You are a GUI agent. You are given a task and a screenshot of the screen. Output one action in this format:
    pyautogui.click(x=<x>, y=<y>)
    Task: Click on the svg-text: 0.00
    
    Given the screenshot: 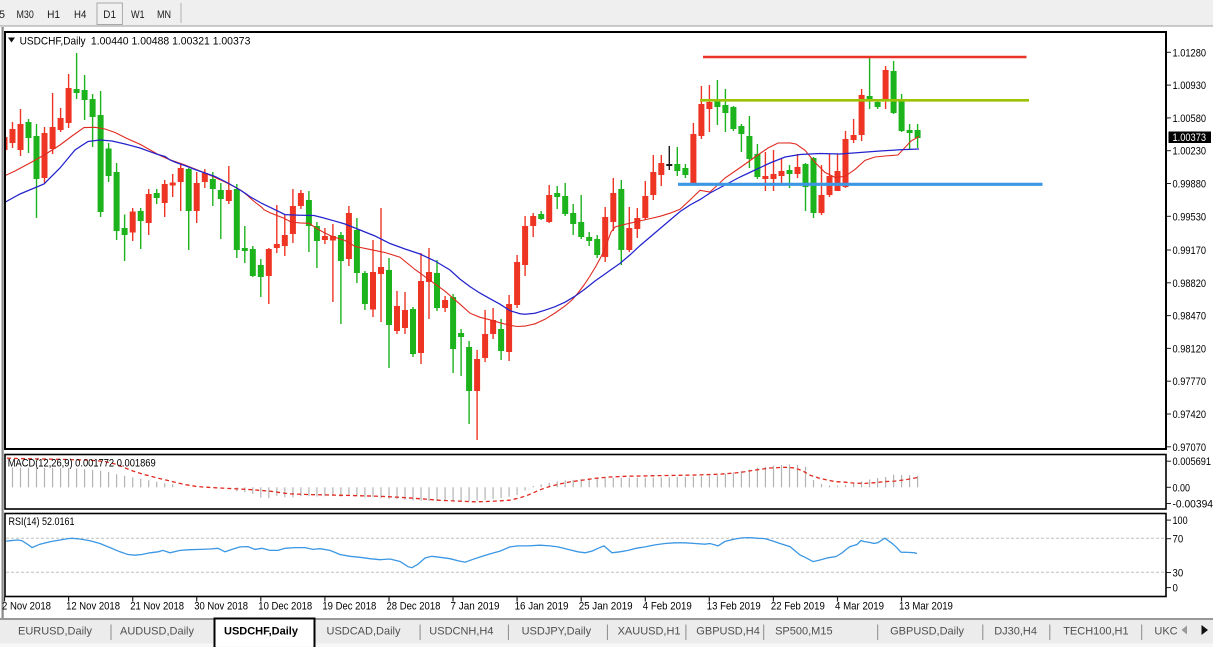 What is the action you would take?
    pyautogui.click(x=1182, y=488)
    